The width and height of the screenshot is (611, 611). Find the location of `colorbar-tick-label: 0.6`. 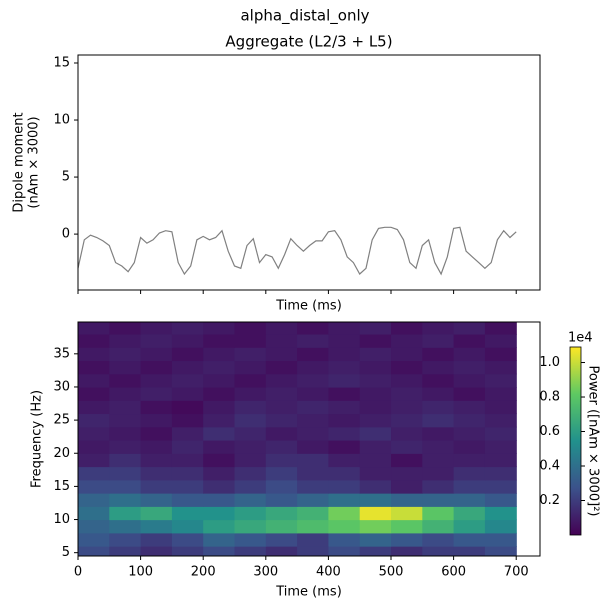

colorbar-tick-label: 0.6 is located at coordinates (549, 431).